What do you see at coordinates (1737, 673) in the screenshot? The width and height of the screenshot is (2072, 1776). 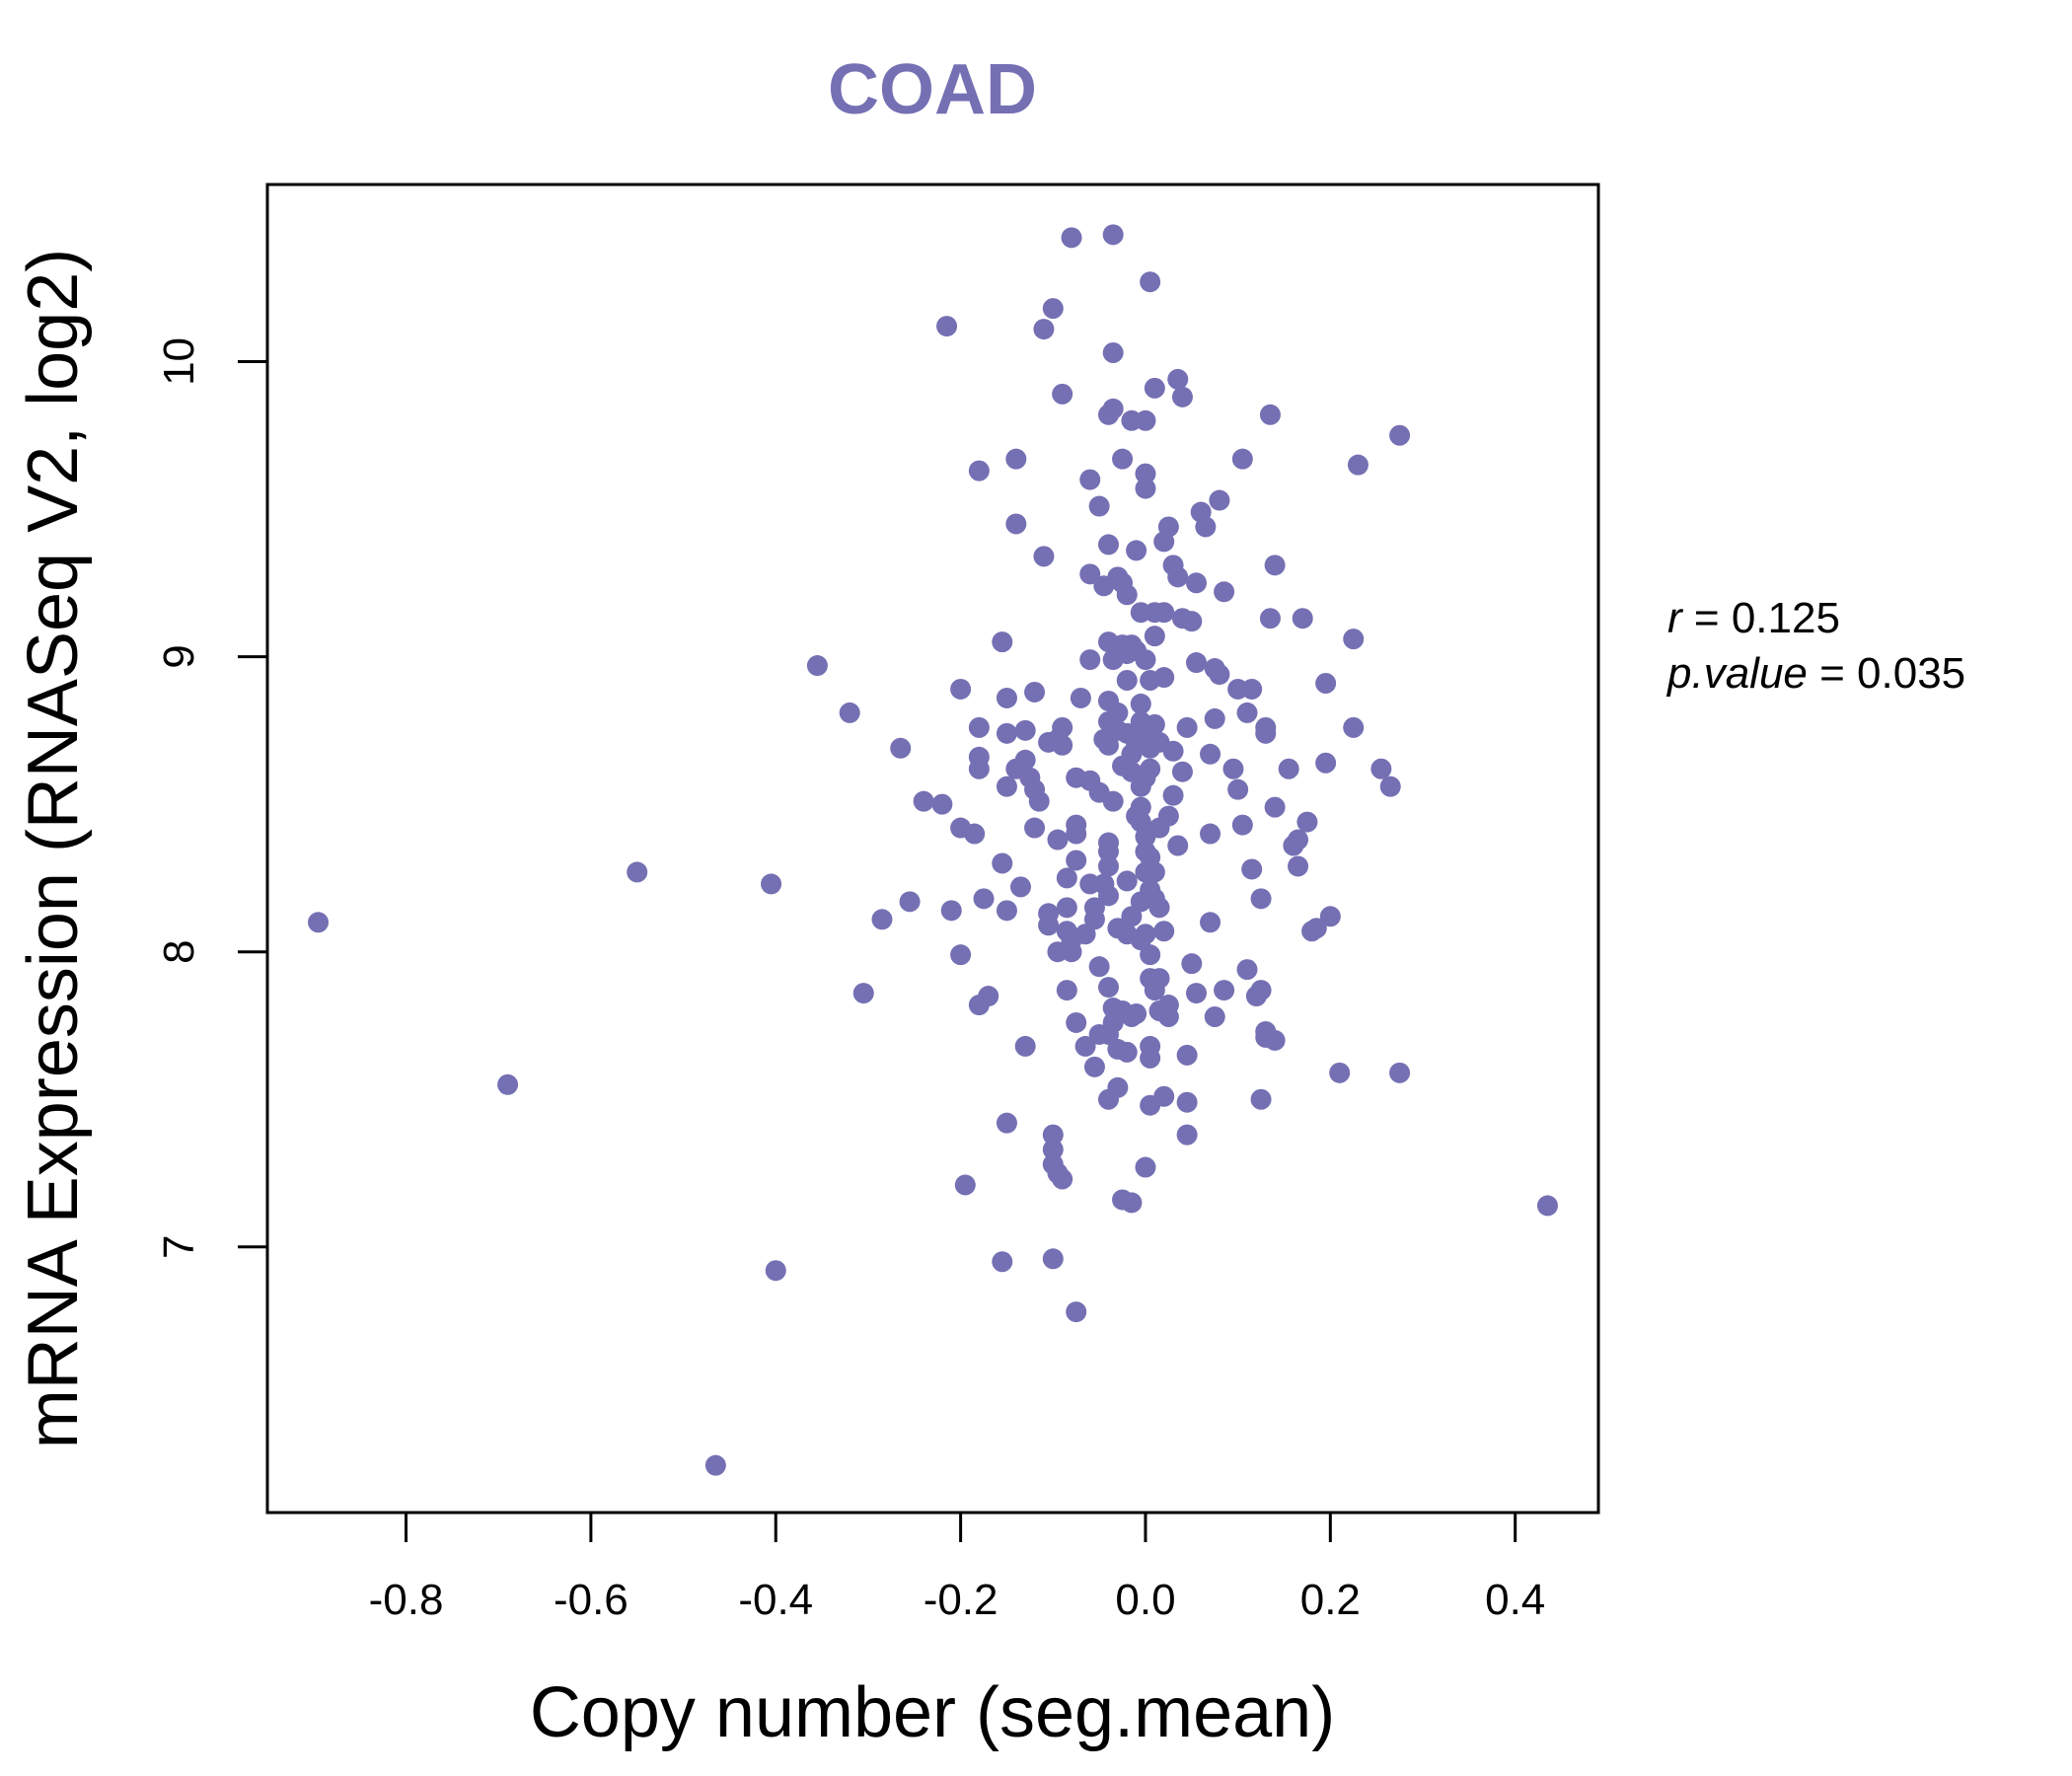 I see `p-label: p.value` at bounding box center [1737, 673].